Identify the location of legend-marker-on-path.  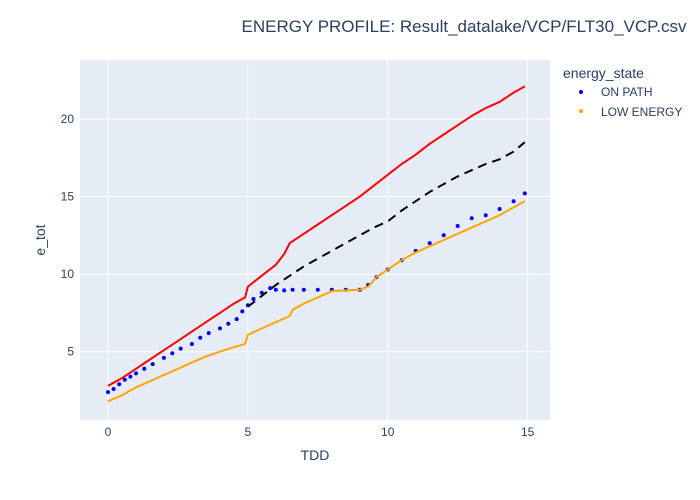
(581, 92).